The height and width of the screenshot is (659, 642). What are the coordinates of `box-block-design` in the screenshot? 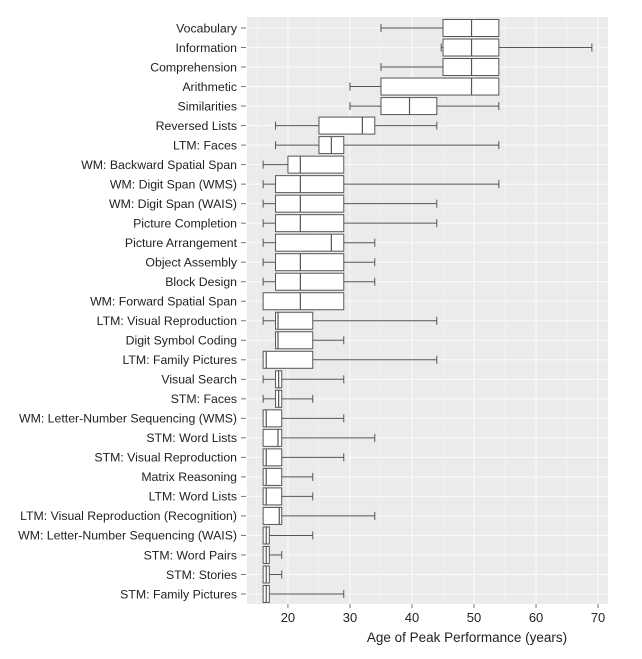 It's located at (319, 281).